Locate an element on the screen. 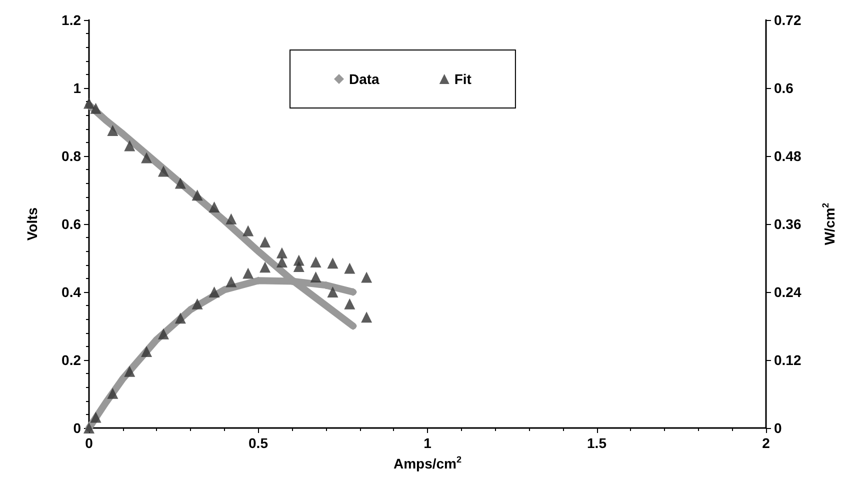 This screenshot has width=854, height=498. y-tick-label: 0.4 is located at coordinates (72, 292).